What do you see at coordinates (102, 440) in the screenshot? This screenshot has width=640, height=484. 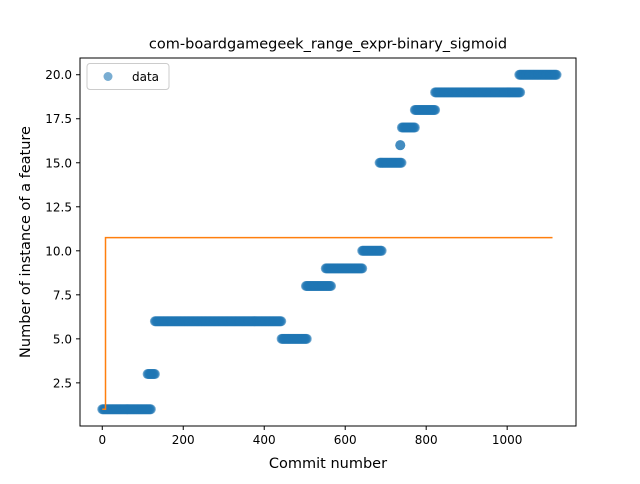 I see `x-tick-label: 0` at bounding box center [102, 440].